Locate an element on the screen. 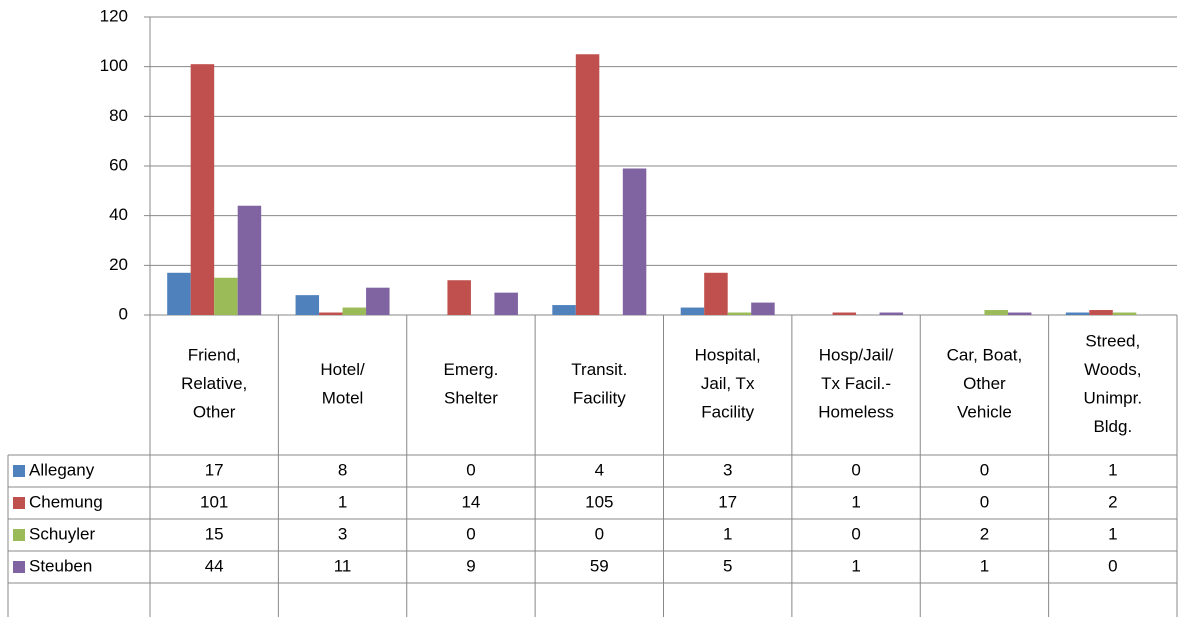 This screenshot has height=617, width=1178. y-tick-label: 20 is located at coordinates (118, 264).